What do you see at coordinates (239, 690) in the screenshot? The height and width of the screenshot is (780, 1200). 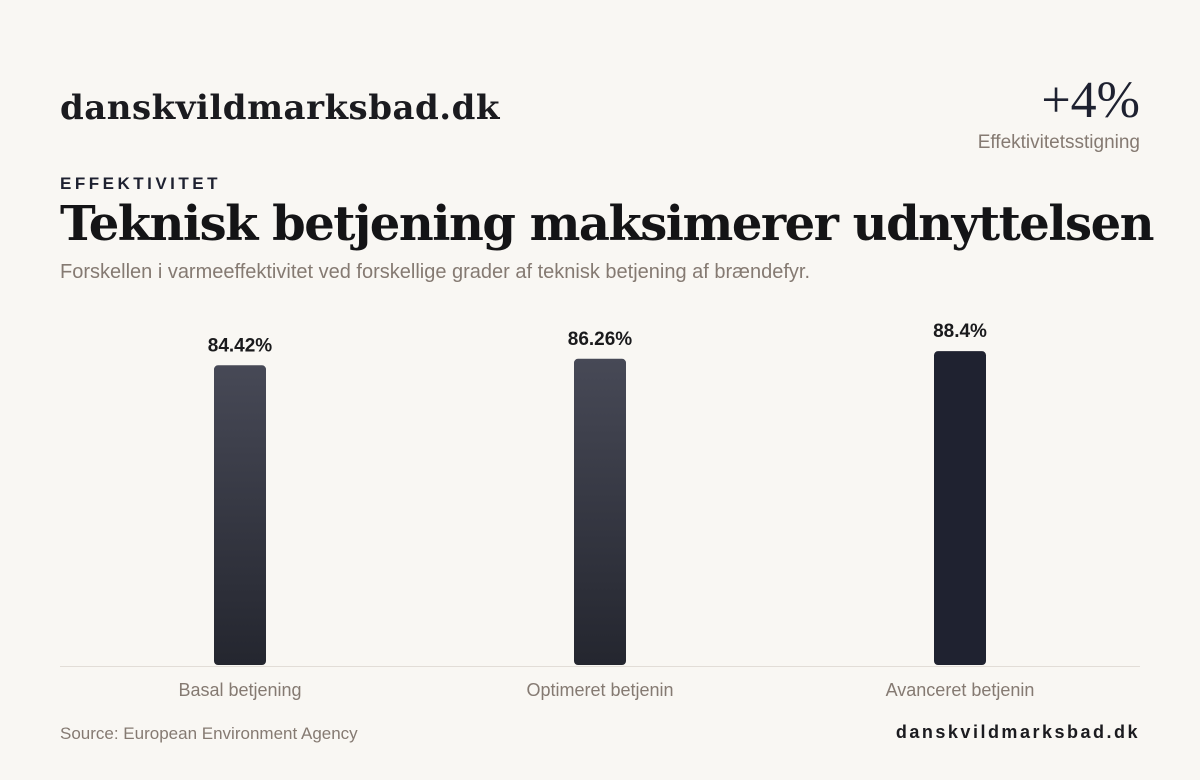 I see `category-label: Basal betjening` at bounding box center [239, 690].